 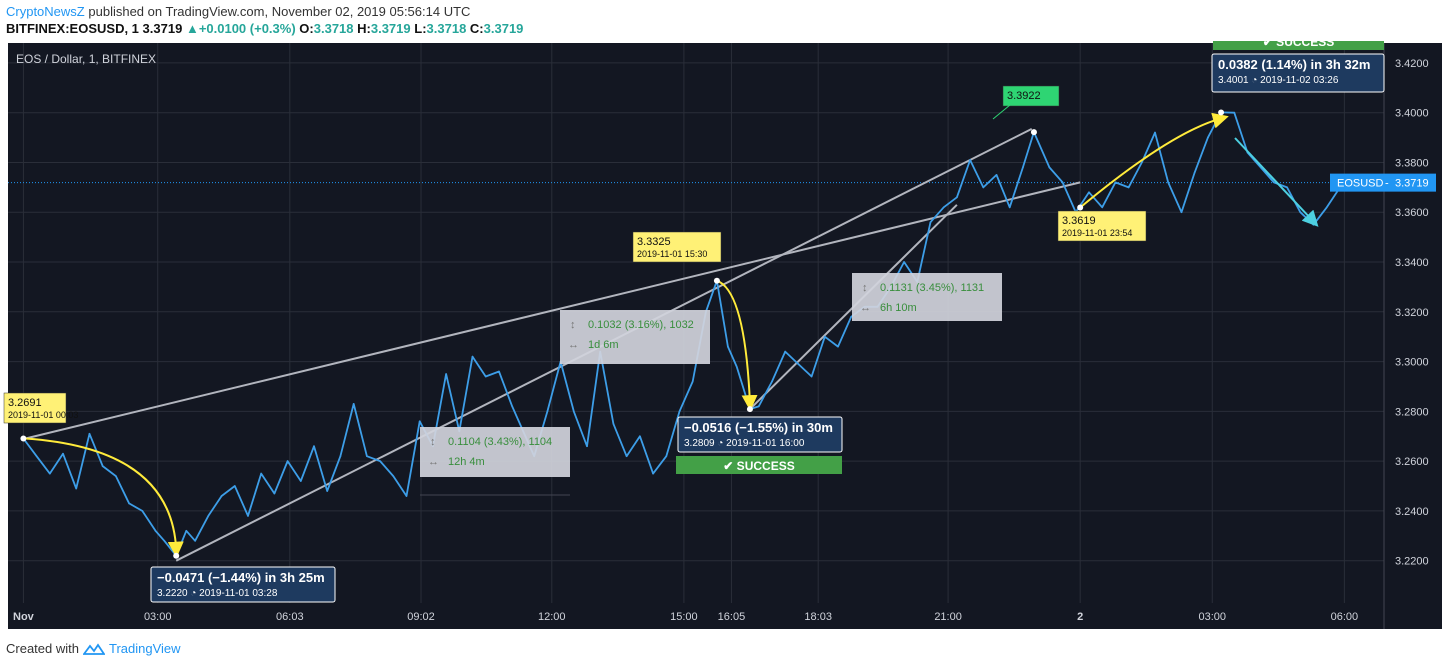 I want to click on y-tick-label: 3.2200, so click(x=1412, y=562).